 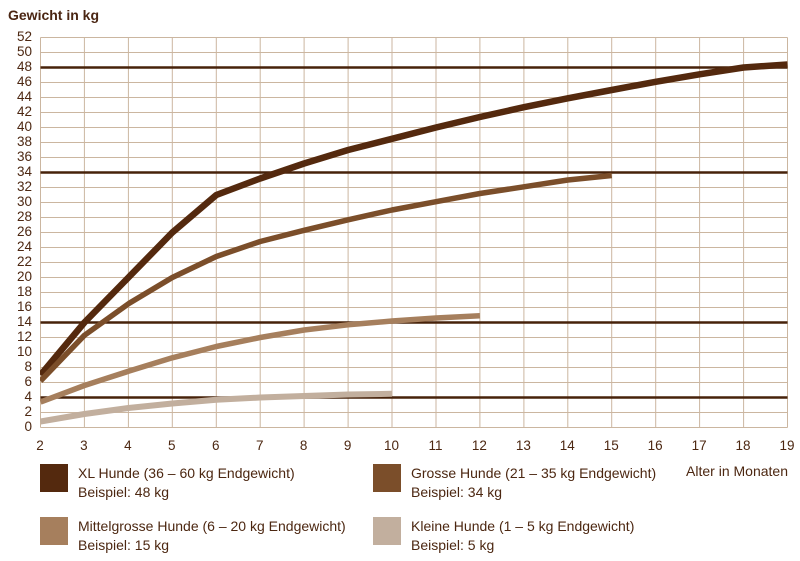 What do you see at coordinates (28, 411) in the screenshot?
I see `y-tick-label-2: 2` at bounding box center [28, 411].